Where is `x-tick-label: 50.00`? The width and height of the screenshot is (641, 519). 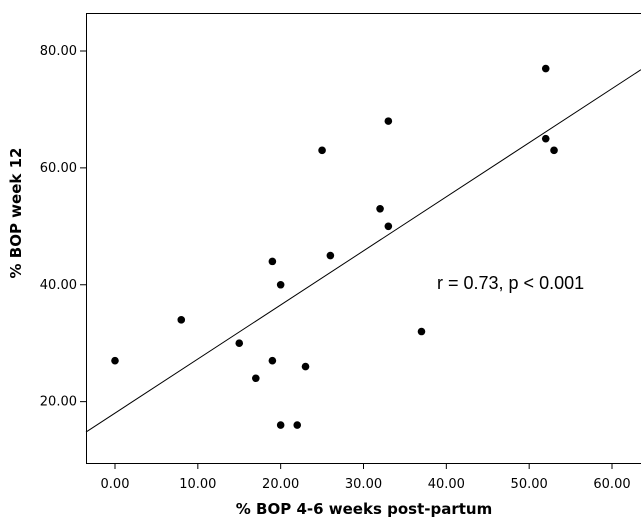 x-tick-label: 50.00 is located at coordinates (529, 484).